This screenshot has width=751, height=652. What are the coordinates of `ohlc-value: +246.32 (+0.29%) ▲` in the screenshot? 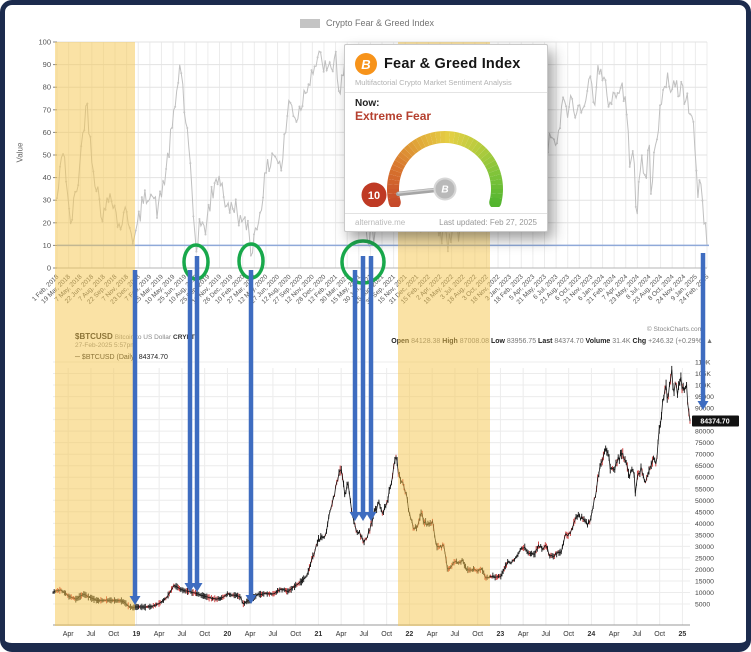 It's located at (680, 341).